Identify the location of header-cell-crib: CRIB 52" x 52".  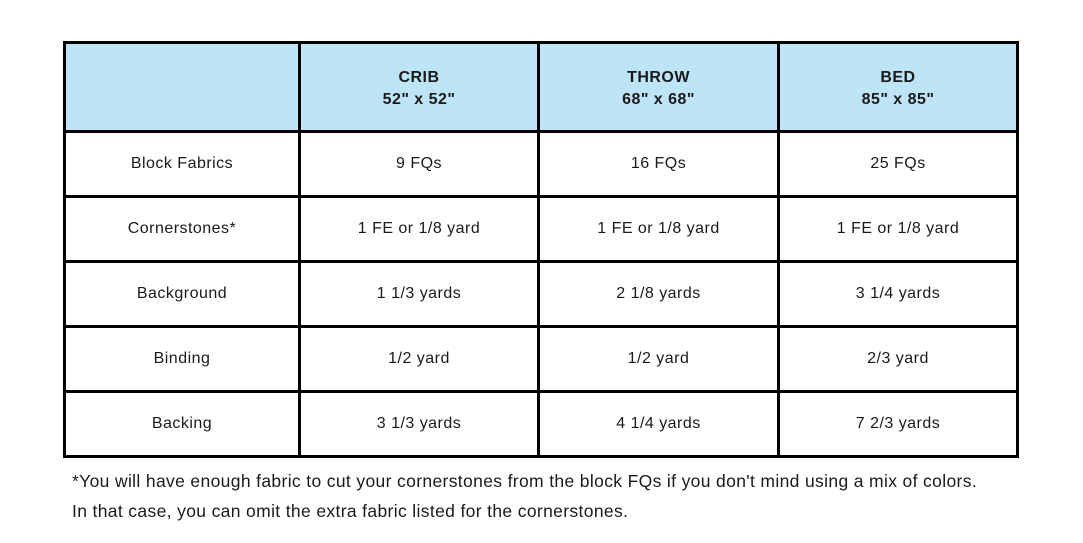
(419, 87).